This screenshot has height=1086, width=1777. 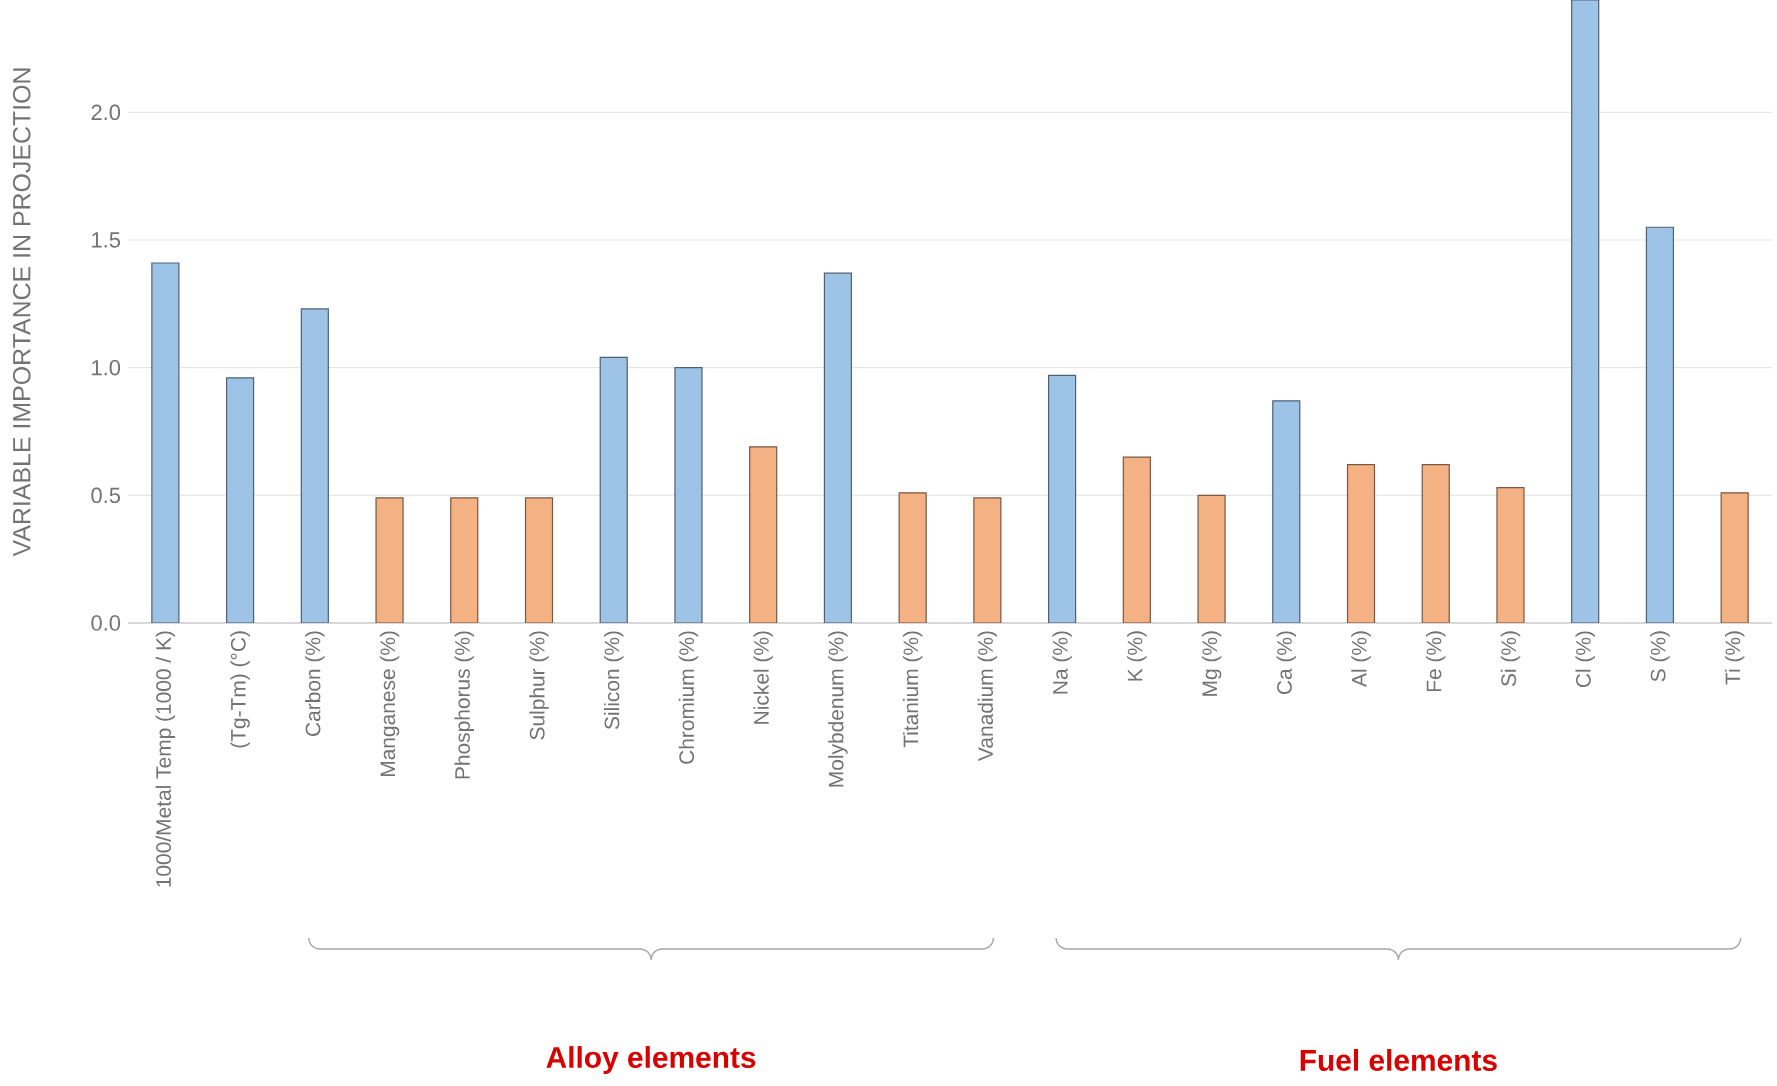 What do you see at coordinates (165, 759) in the screenshot?
I see `x-tick-label: 1000/Metal Temp (1000 / K)` at bounding box center [165, 759].